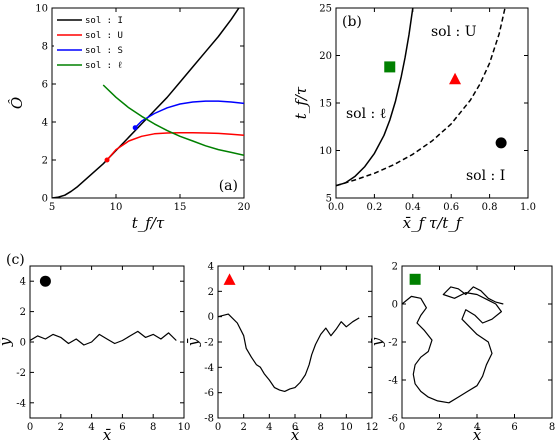  I want to click on region-label: sol : U, so click(454, 32).